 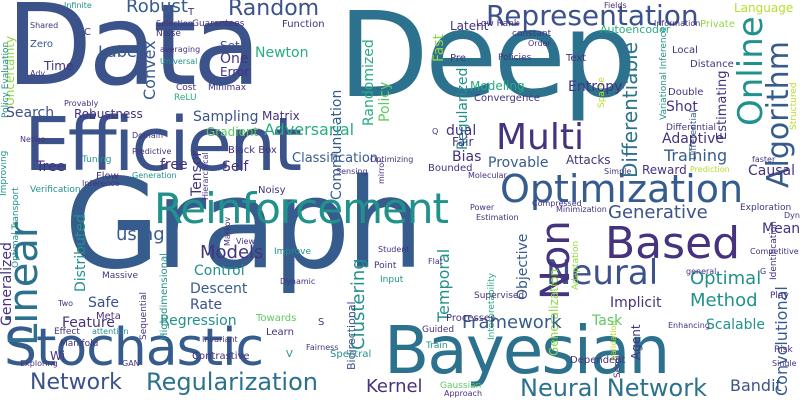 I want to click on word-bandit: Bandit, so click(x=756, y=385).